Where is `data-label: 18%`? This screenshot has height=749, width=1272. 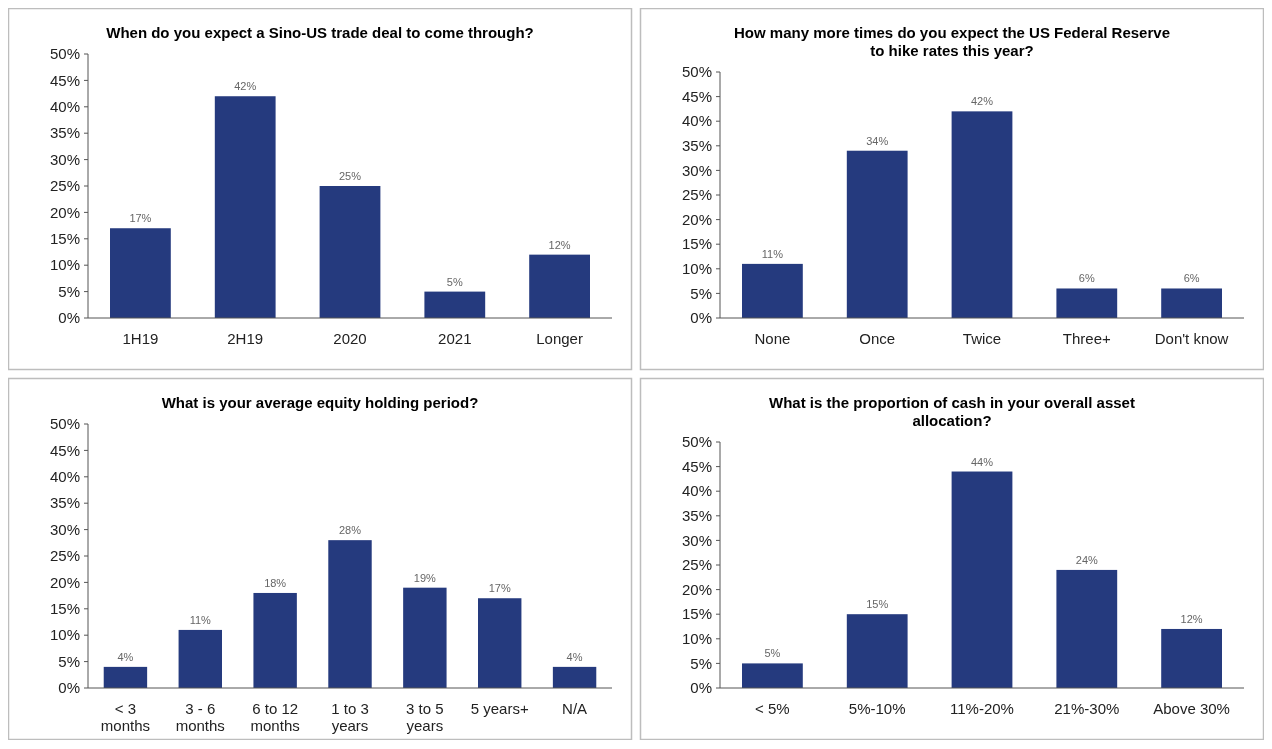 data-label: 18% is located at coordinates (275, 582).